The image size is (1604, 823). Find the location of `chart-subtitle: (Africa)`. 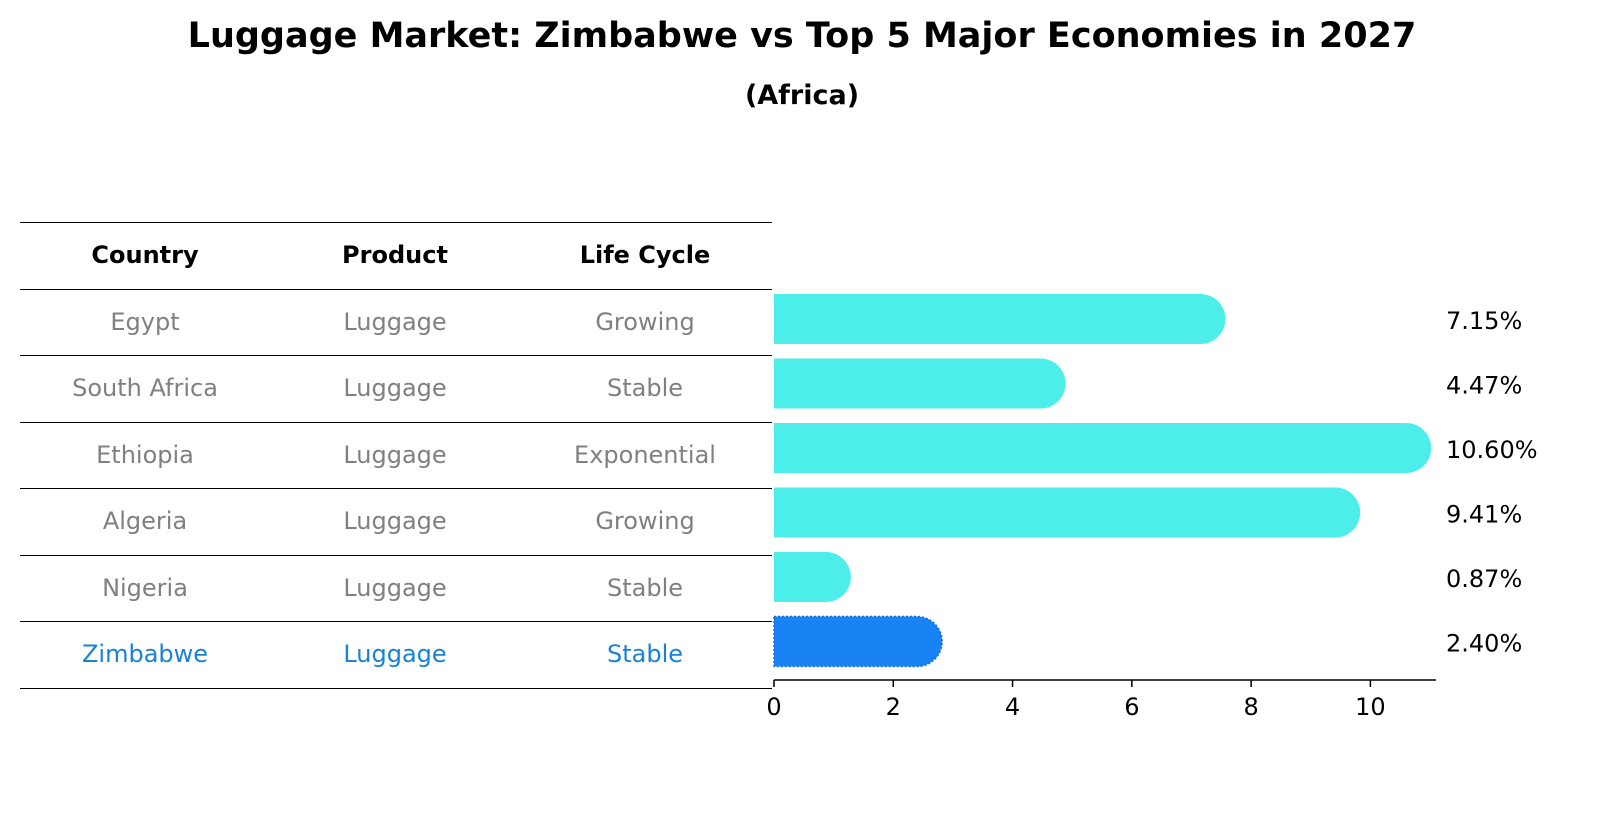

chart-subtitle: (Africa) is located at coordinates (802, 95).